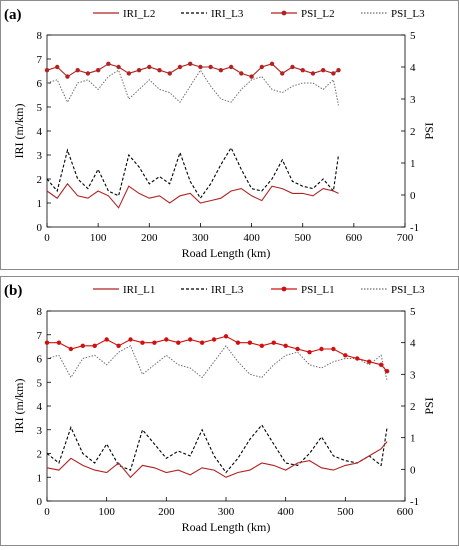 Image resolution: width=459 pixels, height=550 pixels. Describe the element at coordinates (318, 14) in the screenshot. I see `legend-label: PSI_L2` at that location.